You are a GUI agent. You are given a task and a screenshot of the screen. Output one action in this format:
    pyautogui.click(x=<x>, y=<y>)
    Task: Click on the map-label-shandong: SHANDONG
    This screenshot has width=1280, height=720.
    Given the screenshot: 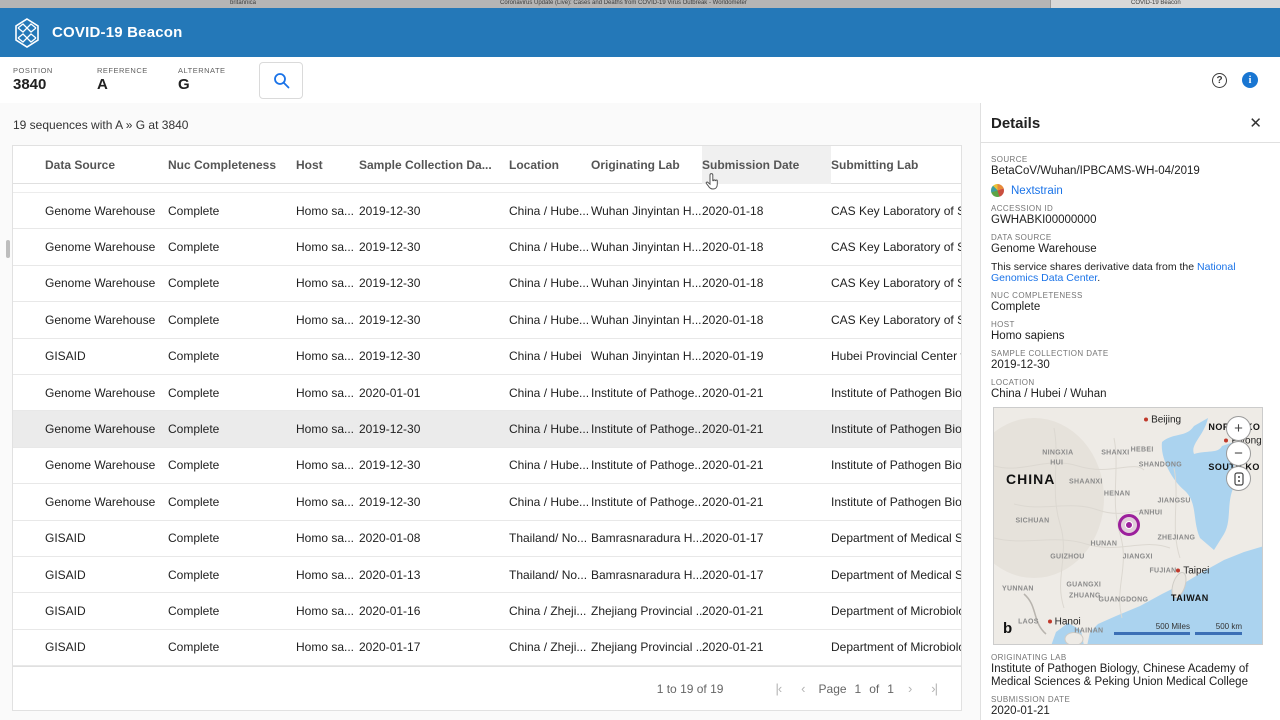 What is the action you would take?
    pyautogui.click(x=1160, y=465)
    